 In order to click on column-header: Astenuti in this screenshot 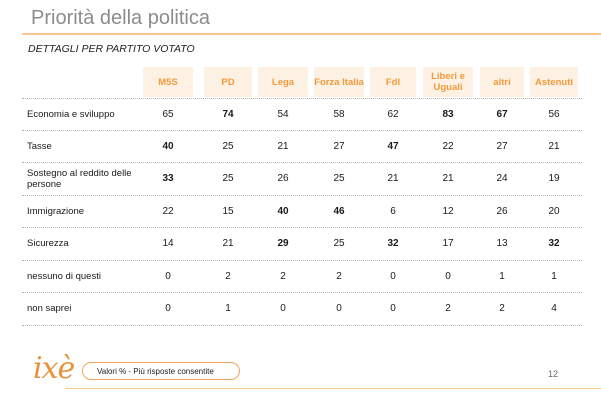, I will do `click(554, 82)`.